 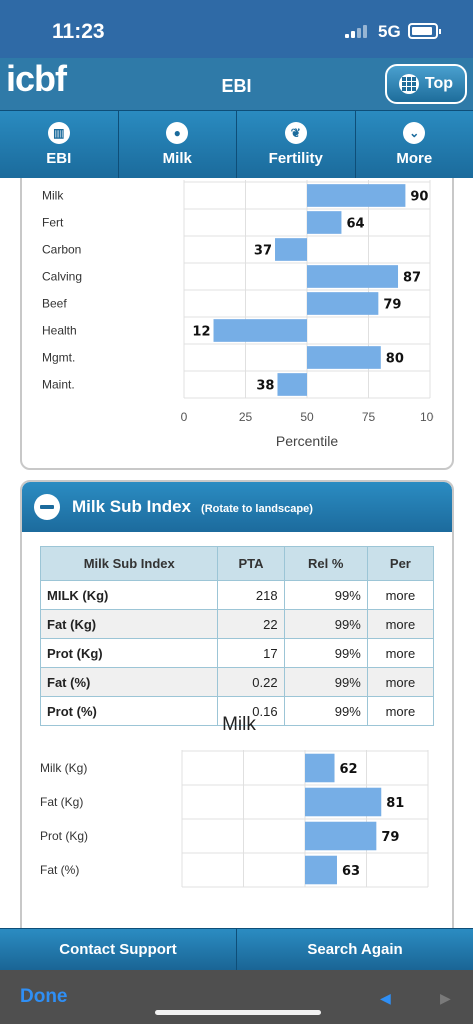 What do you see at coordinates (44, 996) in the screenshot?
I see `done-button: Done` at bounding box center [44, 996].